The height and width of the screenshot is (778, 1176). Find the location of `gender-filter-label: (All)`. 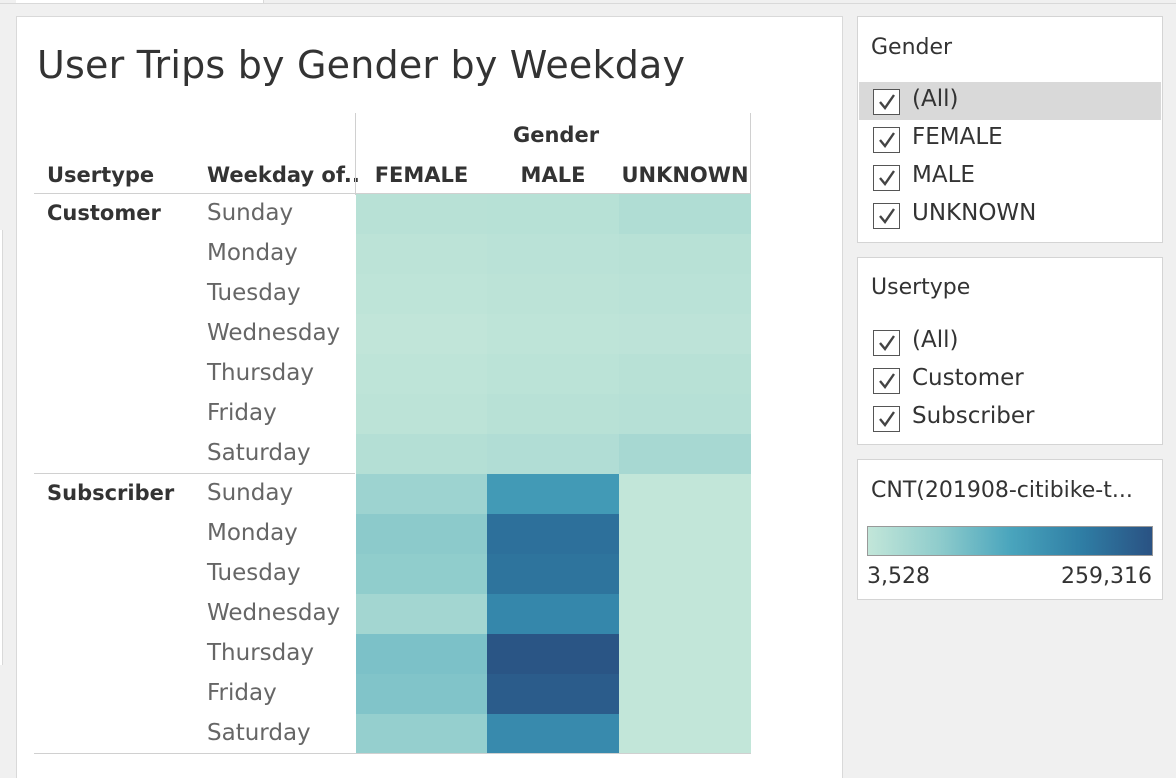

gender-filter-label: (All) is located at coordinates (935, 99).